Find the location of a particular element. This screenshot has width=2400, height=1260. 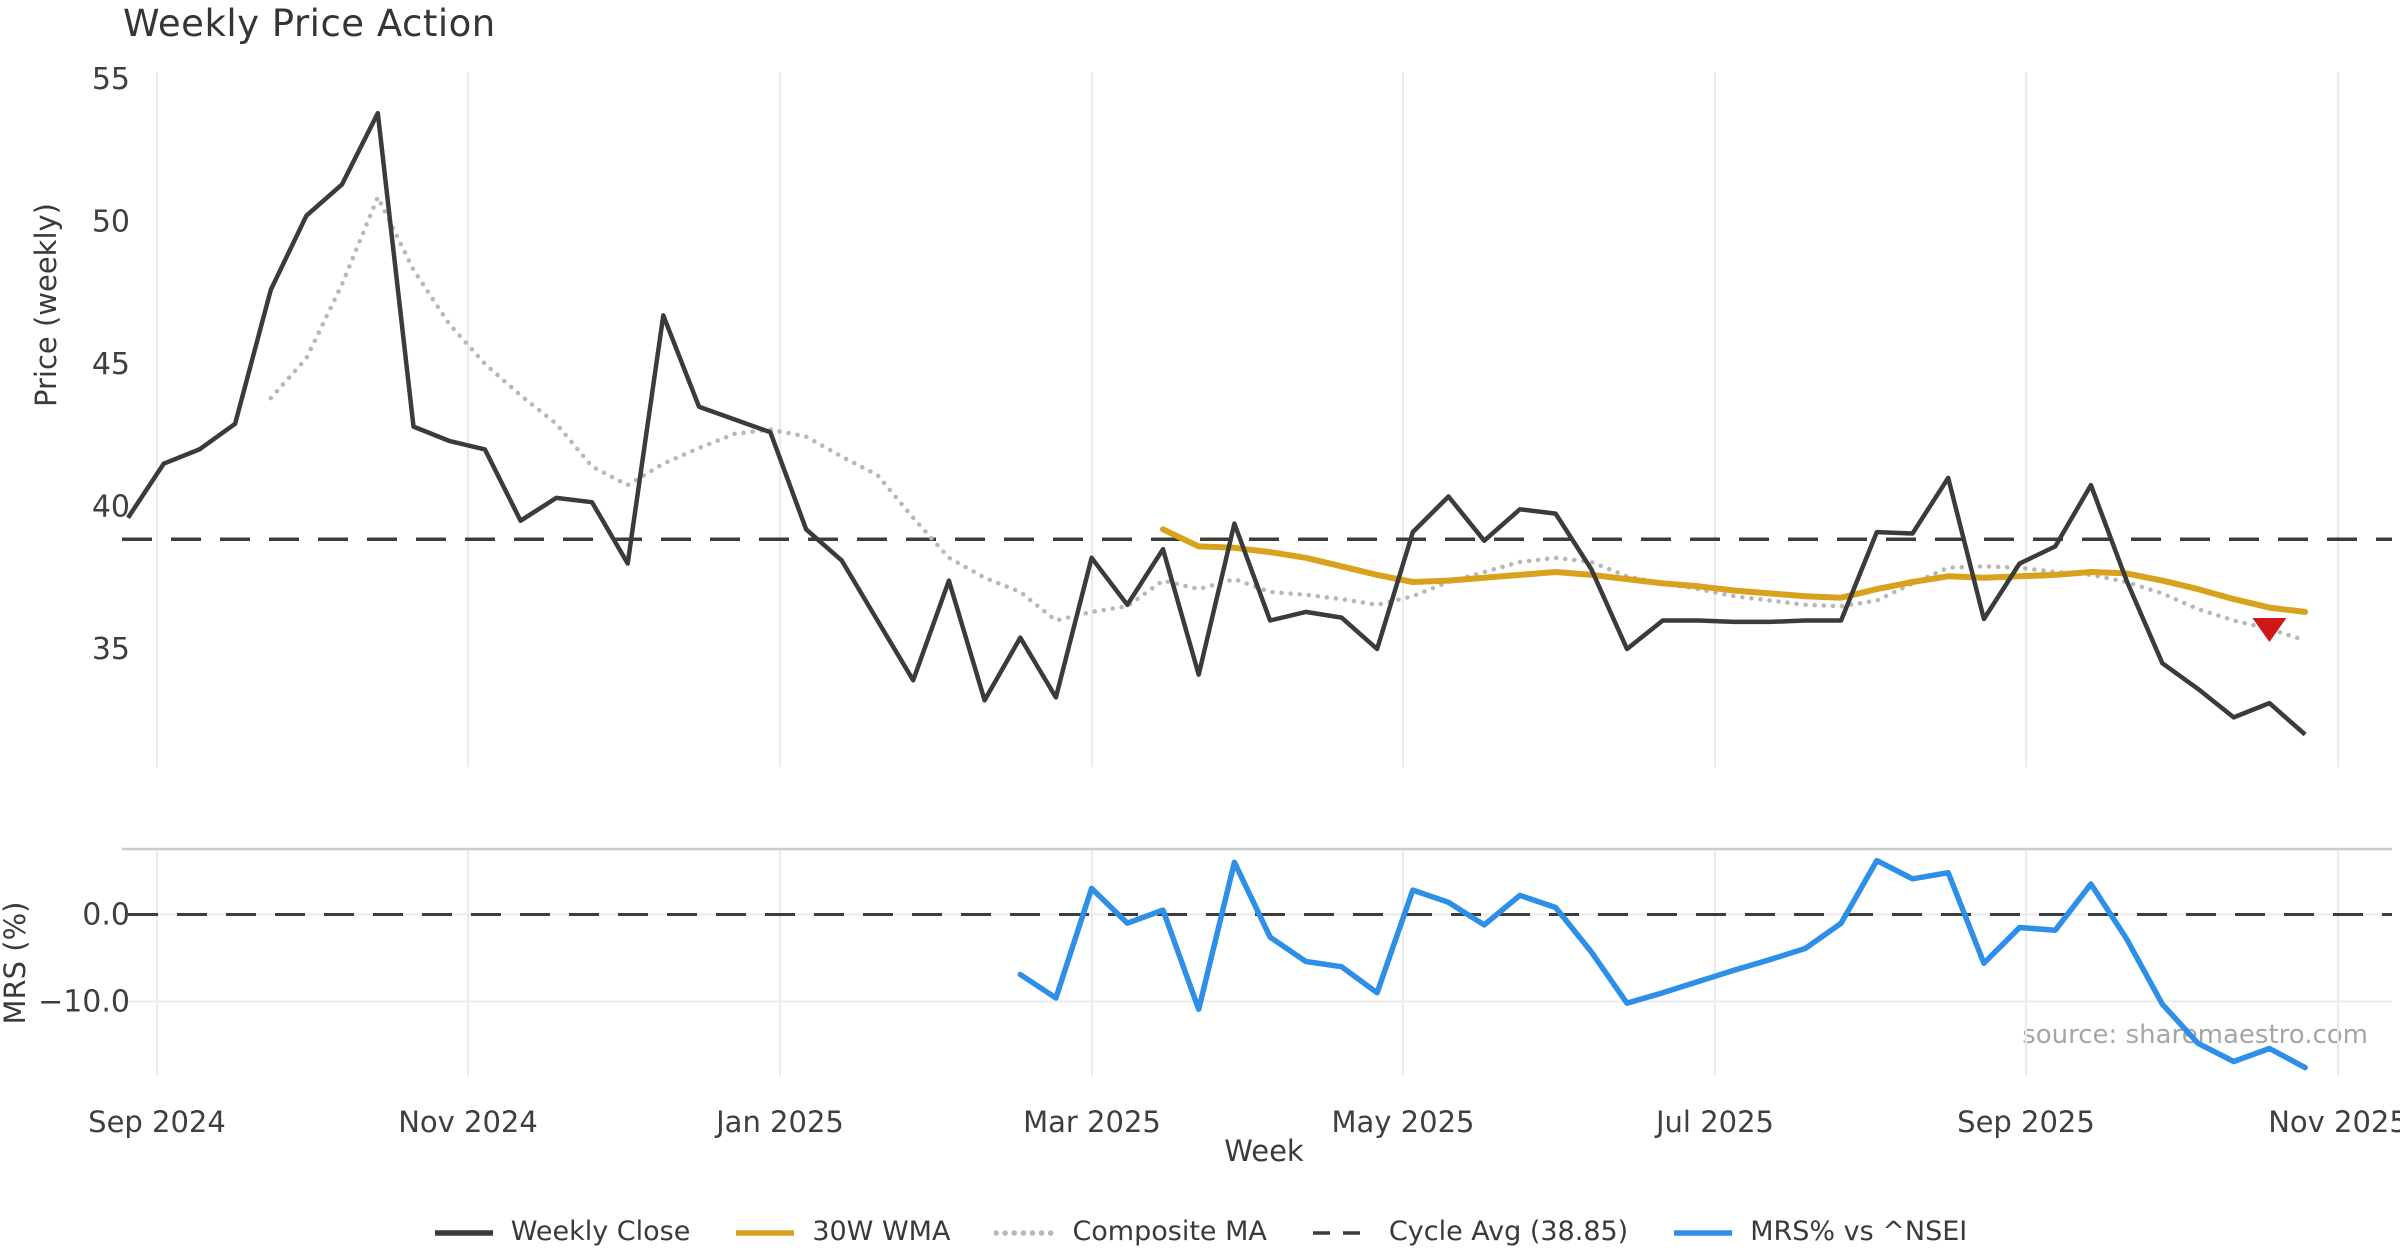

week-axis-label: Week is located at coordinates (1264, 1151).